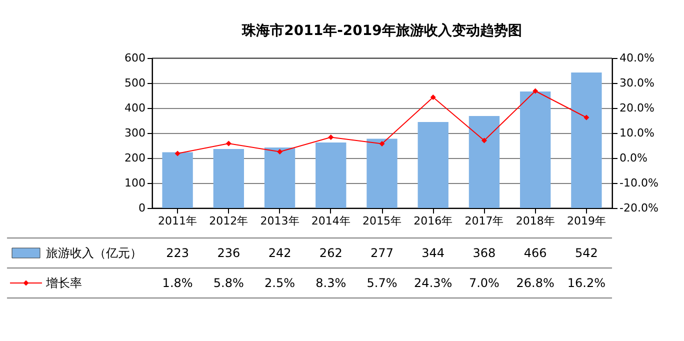 This screenshot has height=341, width=684. I want to click on data-label: 542, so click(586, 253).